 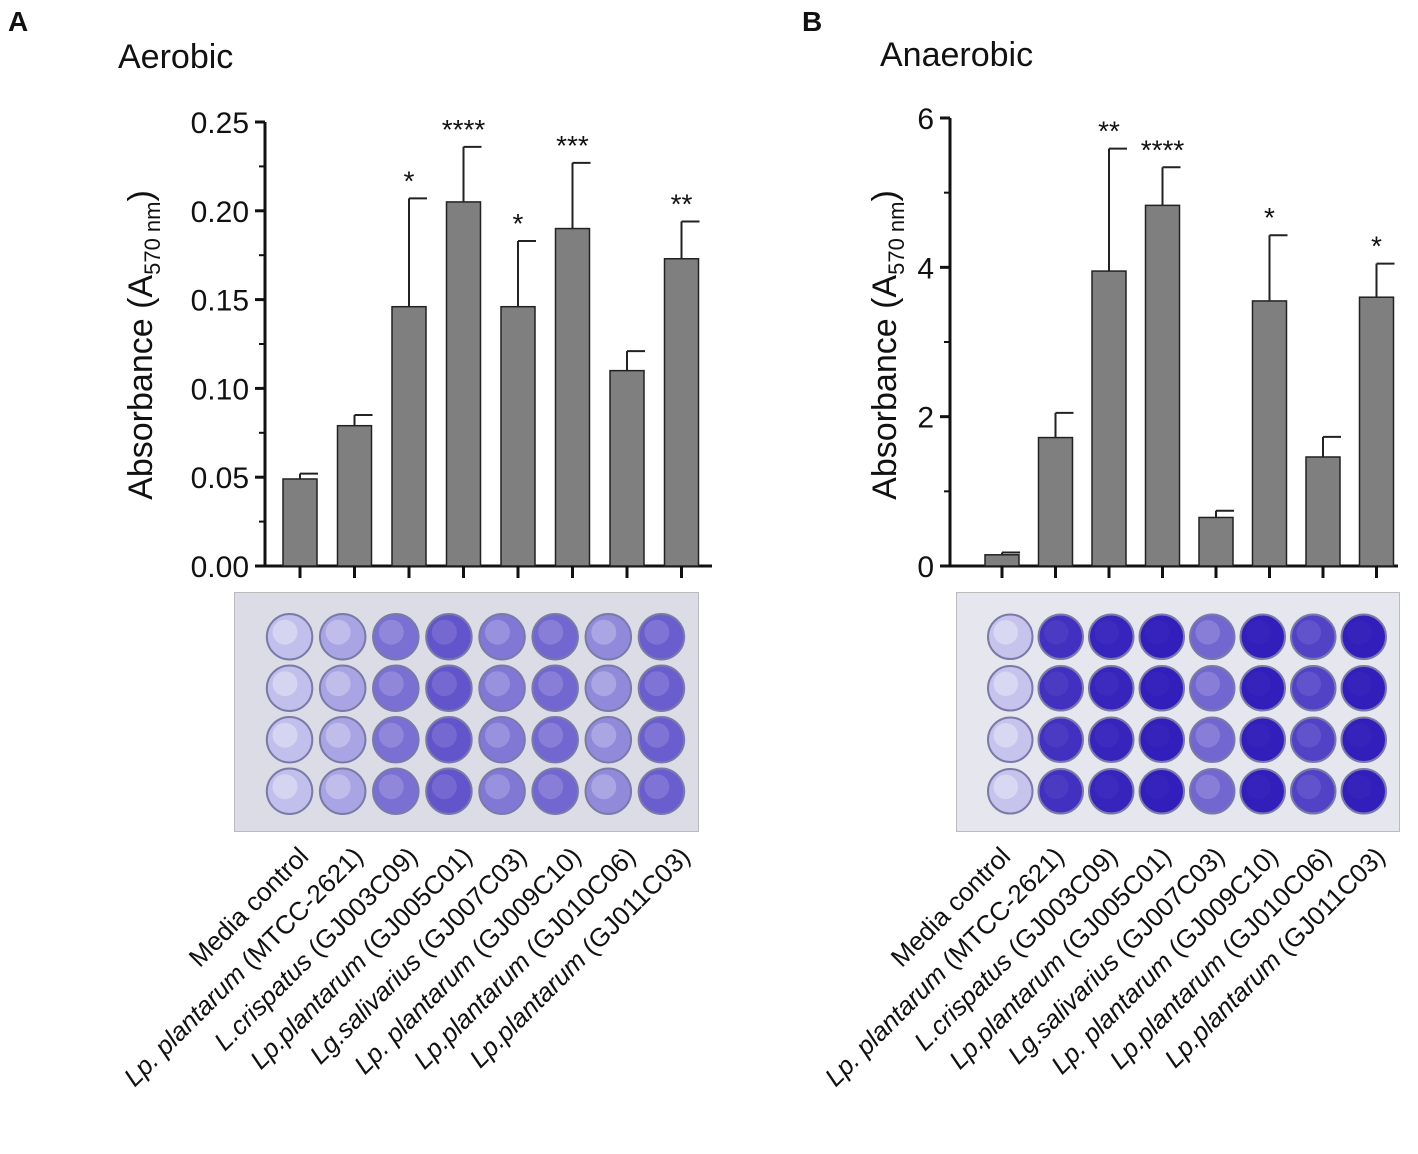 I want to click on y-tick-label: 0.25, so click(x=220, y=123).